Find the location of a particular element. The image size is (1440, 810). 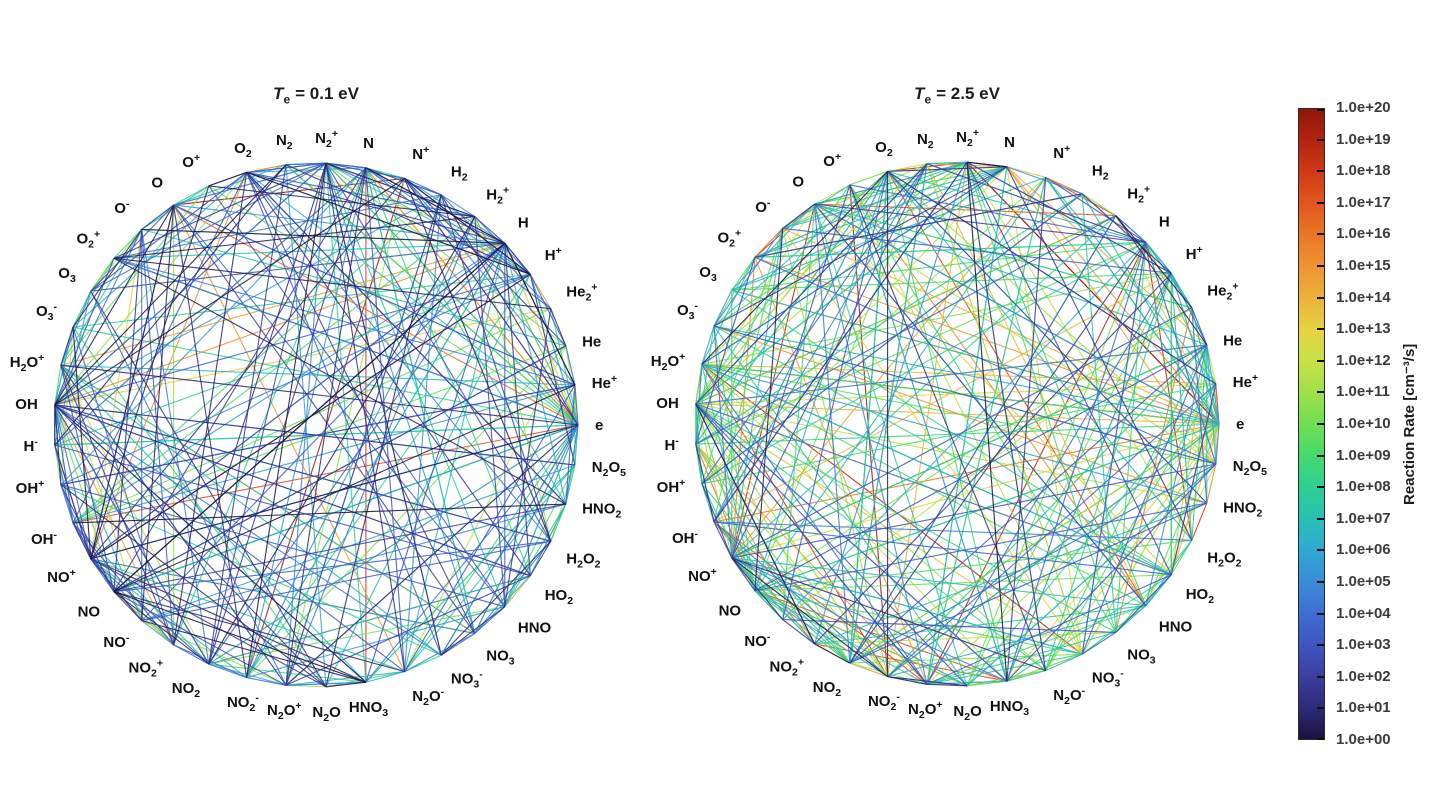

title-value: = 2.5 eV is located at coordinates (968, 93).